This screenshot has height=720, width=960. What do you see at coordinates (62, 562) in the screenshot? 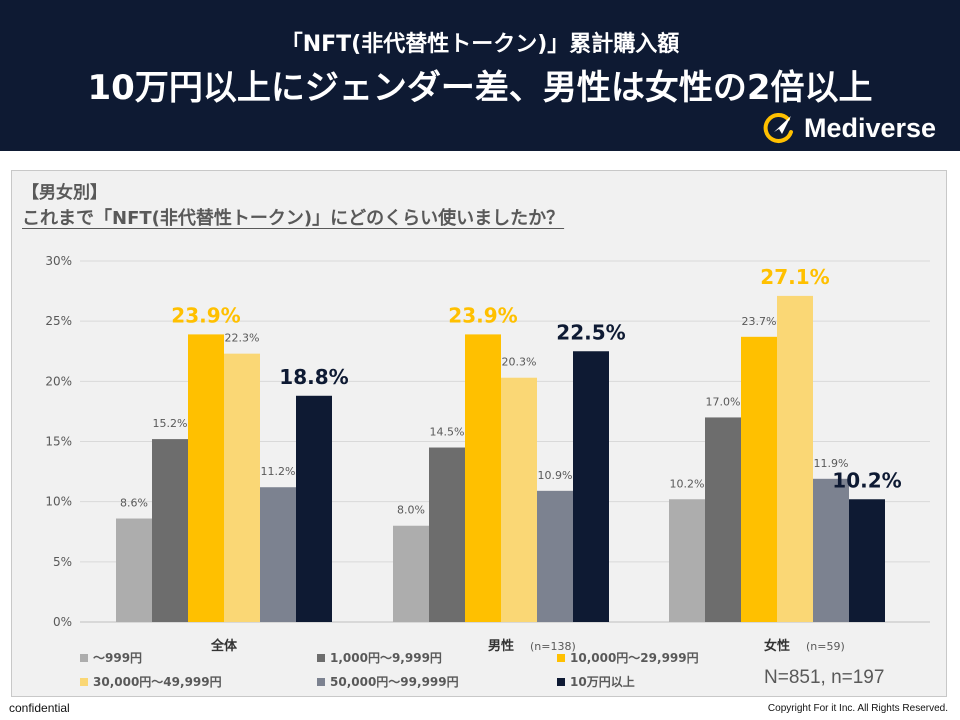
I see `y-tick-label: 5%` at bounding box center [62, 562].